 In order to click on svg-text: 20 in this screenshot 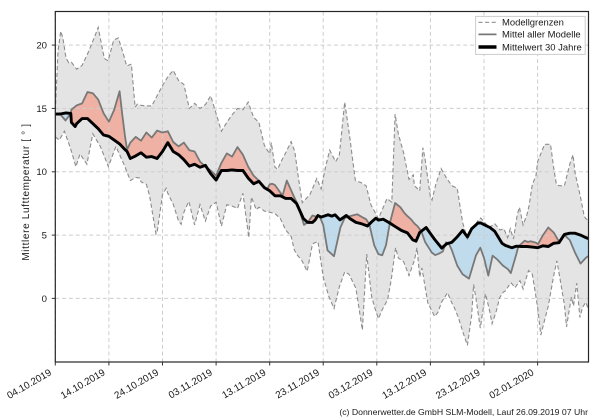, I will do `click(41, 46)`.